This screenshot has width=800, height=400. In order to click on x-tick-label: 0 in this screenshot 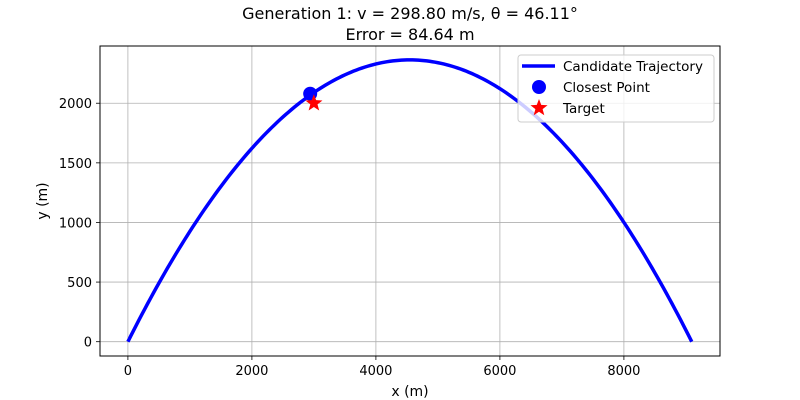, I will do `click(128, 371)`.